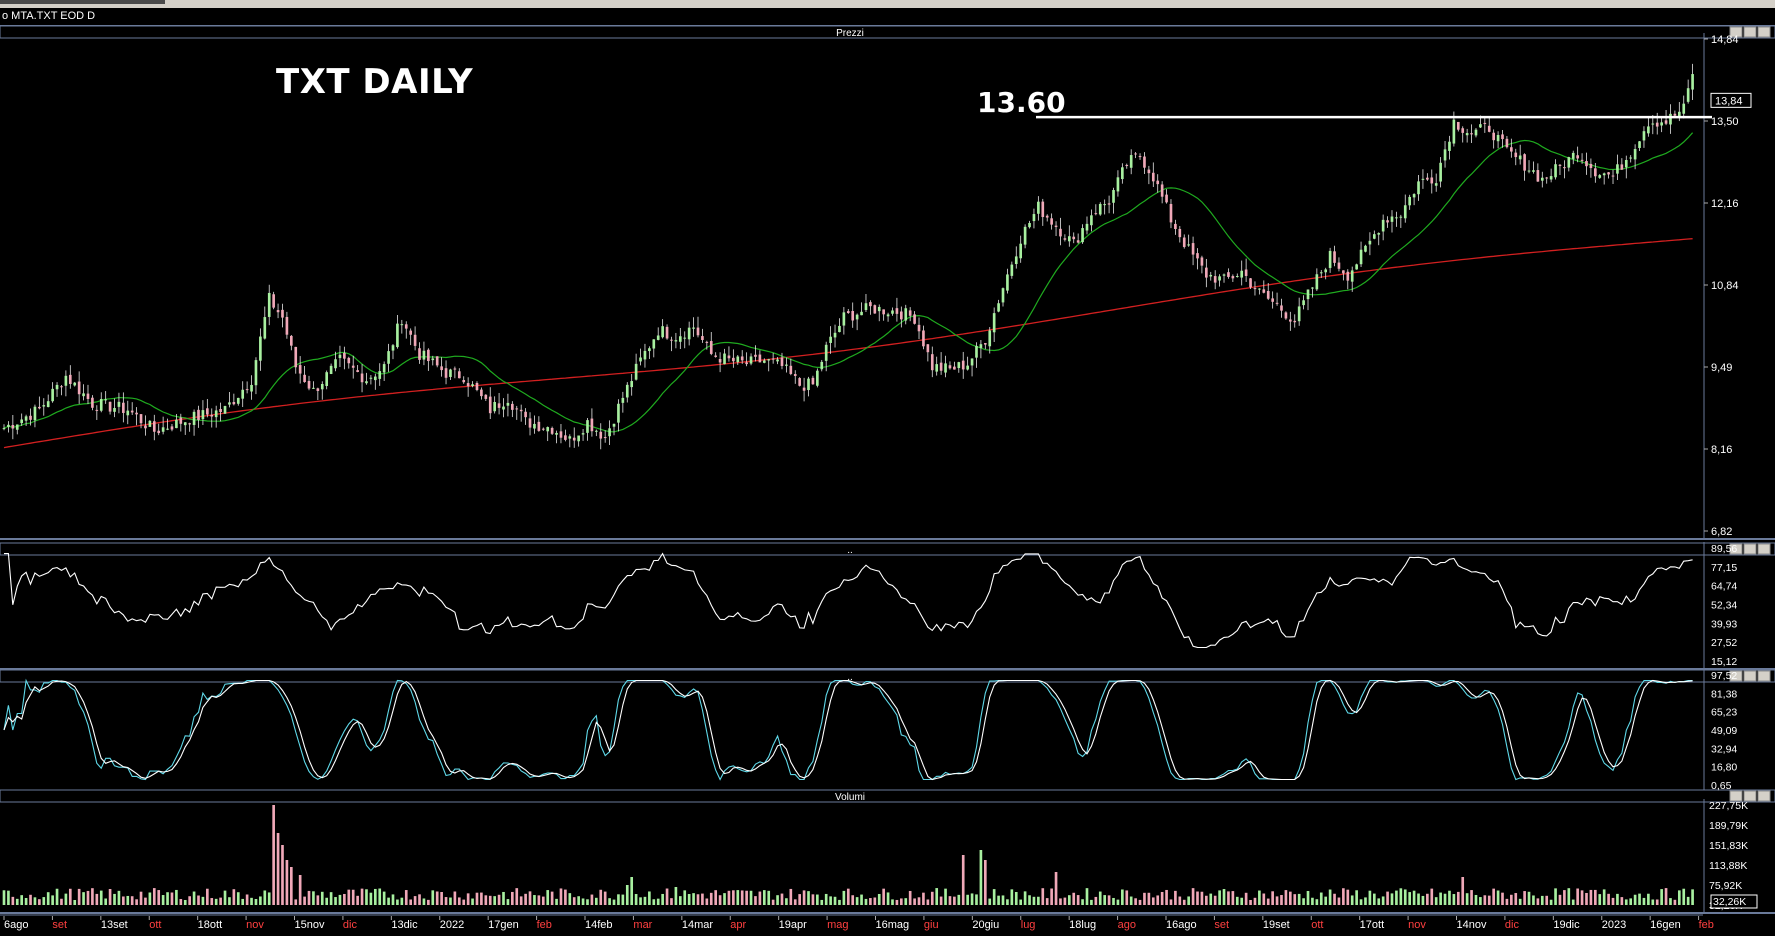 This screenshot has width=1775, height=936. I want to click on x-axis-label: 14feb, so click(599, 925).